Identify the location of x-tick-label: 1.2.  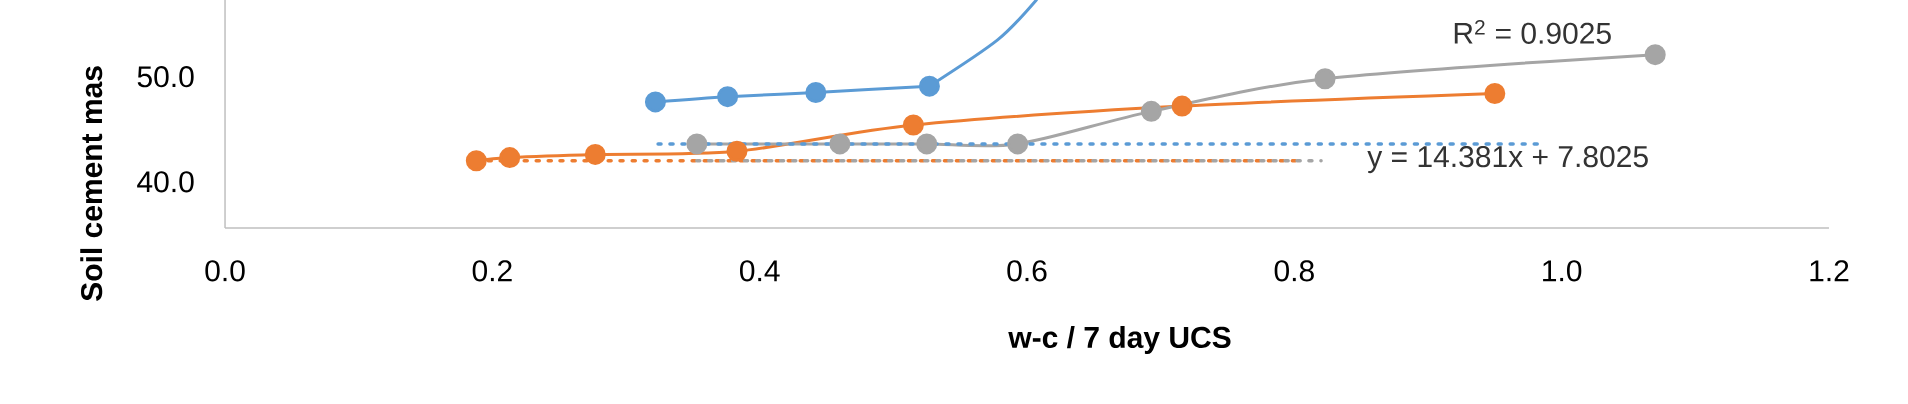
(1829, 271).